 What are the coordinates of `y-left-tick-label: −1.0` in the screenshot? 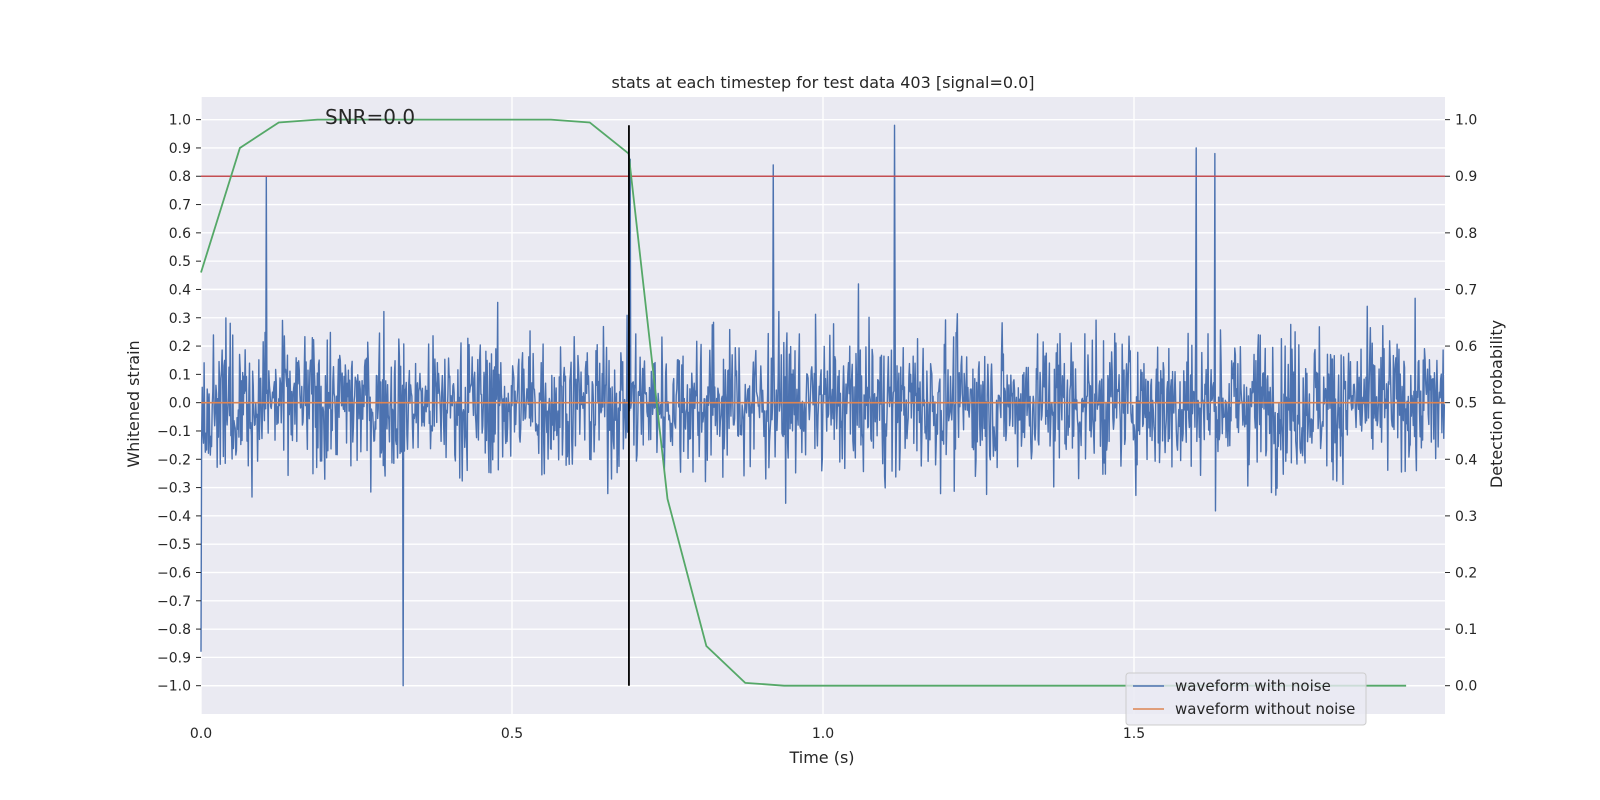 It's located at (174, 687).